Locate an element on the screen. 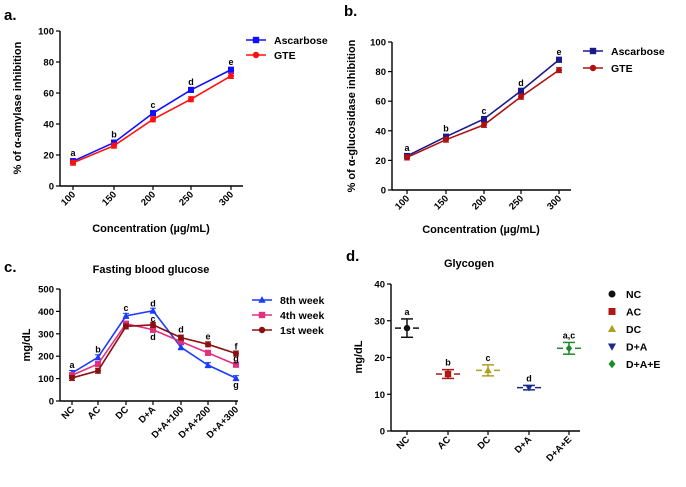 This screenshot has height=487, width=686. legend-label: D+A+E is located at coordinates (643, 365).